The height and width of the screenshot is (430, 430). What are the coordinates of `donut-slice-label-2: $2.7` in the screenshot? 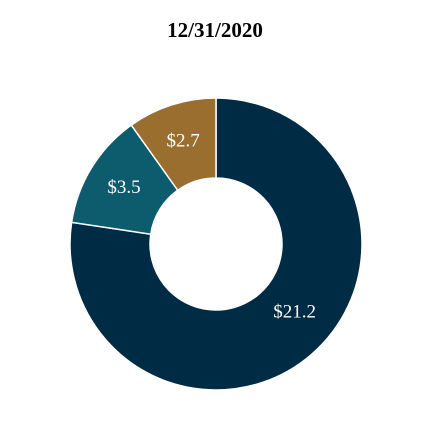 It's located at (182, 141).